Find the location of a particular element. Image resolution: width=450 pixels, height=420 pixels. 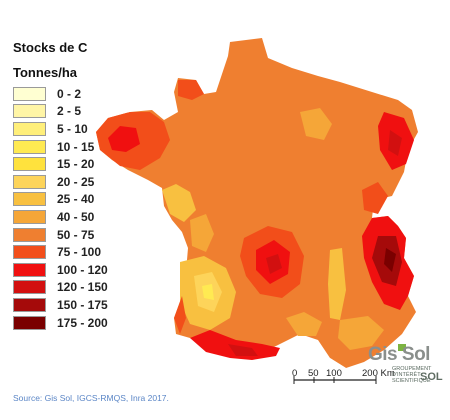

region-pyrenees-core is located at coordinates (243, 350).